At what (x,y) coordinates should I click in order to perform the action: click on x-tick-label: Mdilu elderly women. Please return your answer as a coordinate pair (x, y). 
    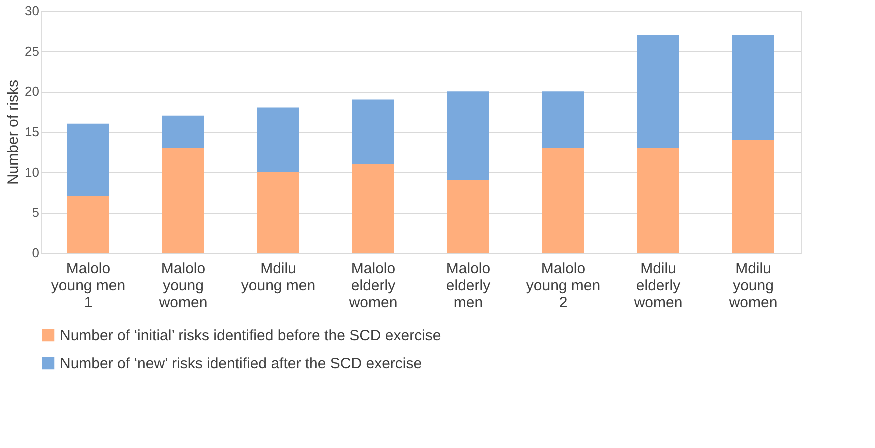
    Looking at the image, I should click on (658, 286).